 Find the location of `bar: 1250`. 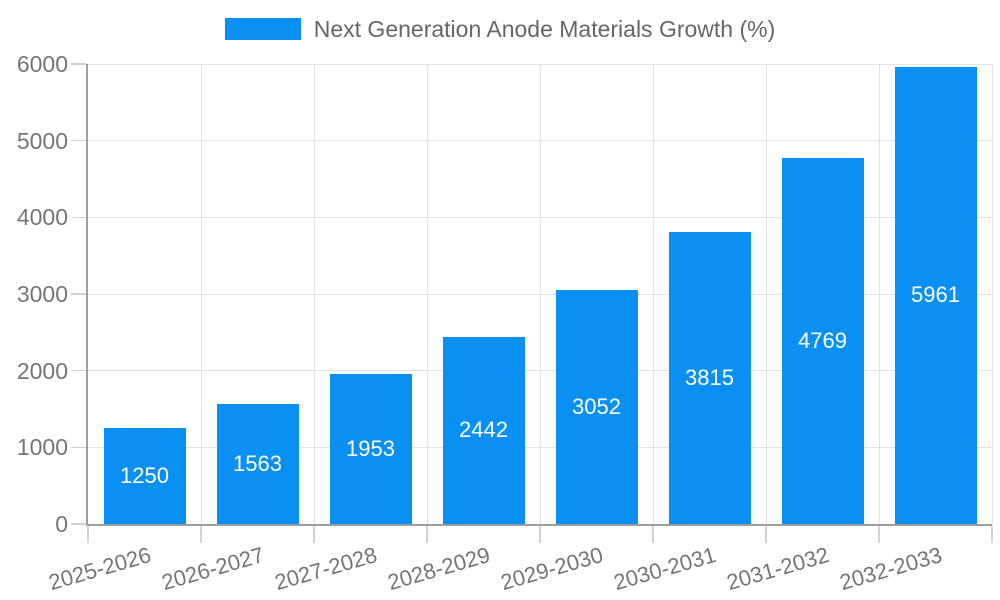

bar: 1250 is located at coordinates (144, 476).